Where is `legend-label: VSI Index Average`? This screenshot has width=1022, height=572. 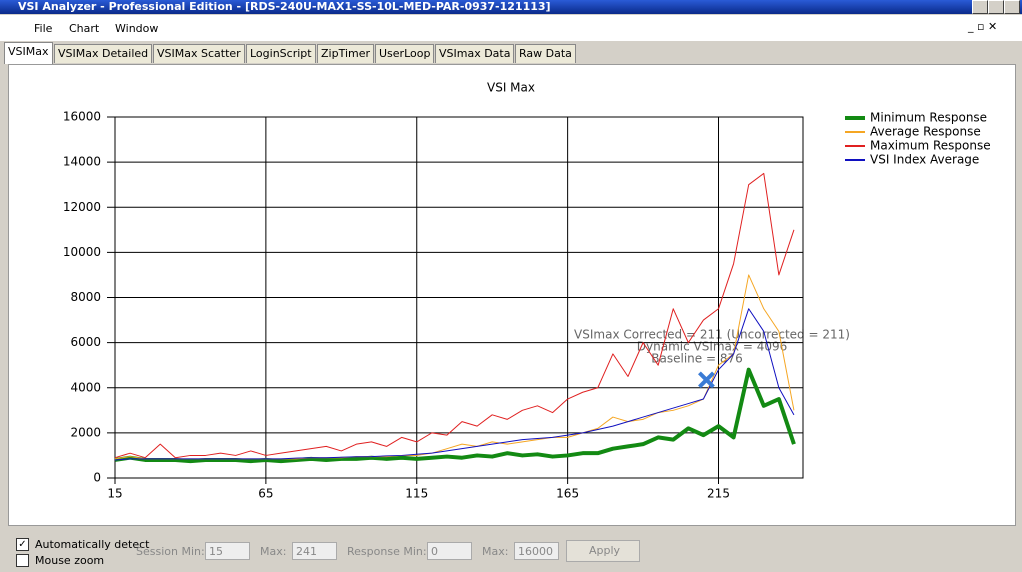 legend-label: VSI Index Average is located at coordinates (924, 160).